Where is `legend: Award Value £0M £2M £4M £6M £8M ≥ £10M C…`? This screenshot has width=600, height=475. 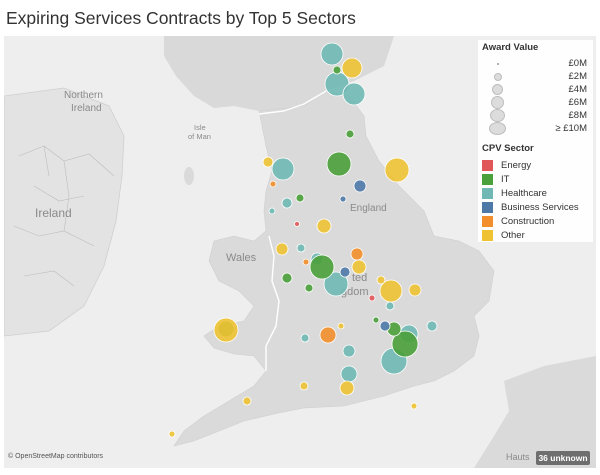
legend: Award Value £0M £2M £4M £6M £8M ≥ £10M C… is located at coordinates (535, 141).